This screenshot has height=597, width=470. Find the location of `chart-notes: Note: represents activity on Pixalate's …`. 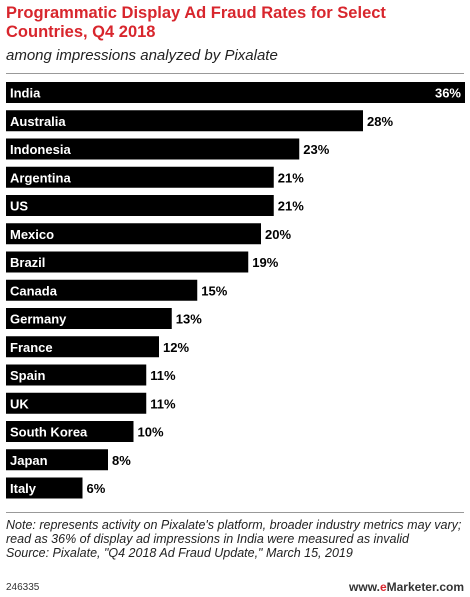

chart-notes: Note: represents activity on Pixalate's … is located at coordinates (236, 539).